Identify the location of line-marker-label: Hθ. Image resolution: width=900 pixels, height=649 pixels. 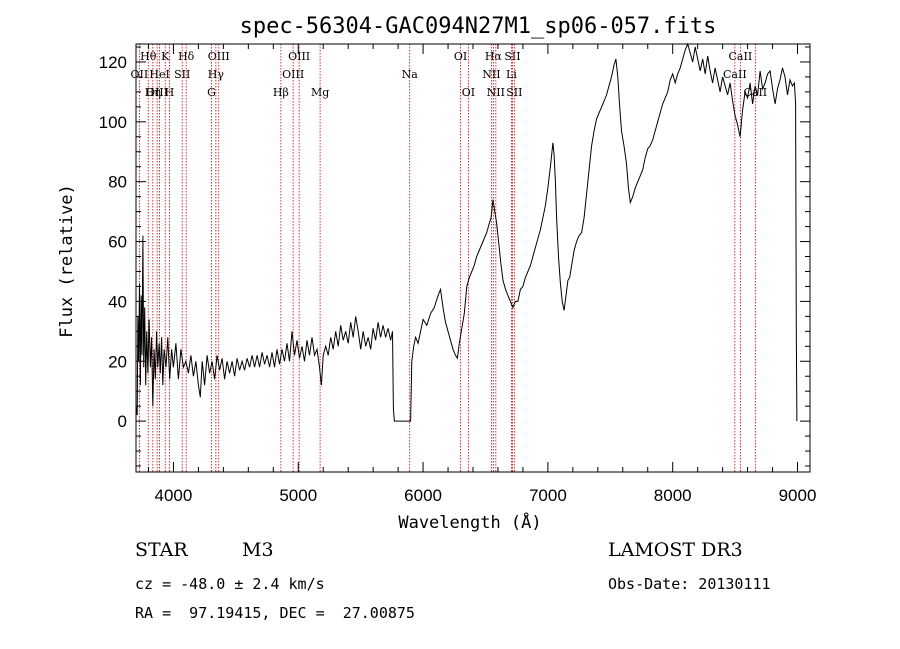
(148, 56).